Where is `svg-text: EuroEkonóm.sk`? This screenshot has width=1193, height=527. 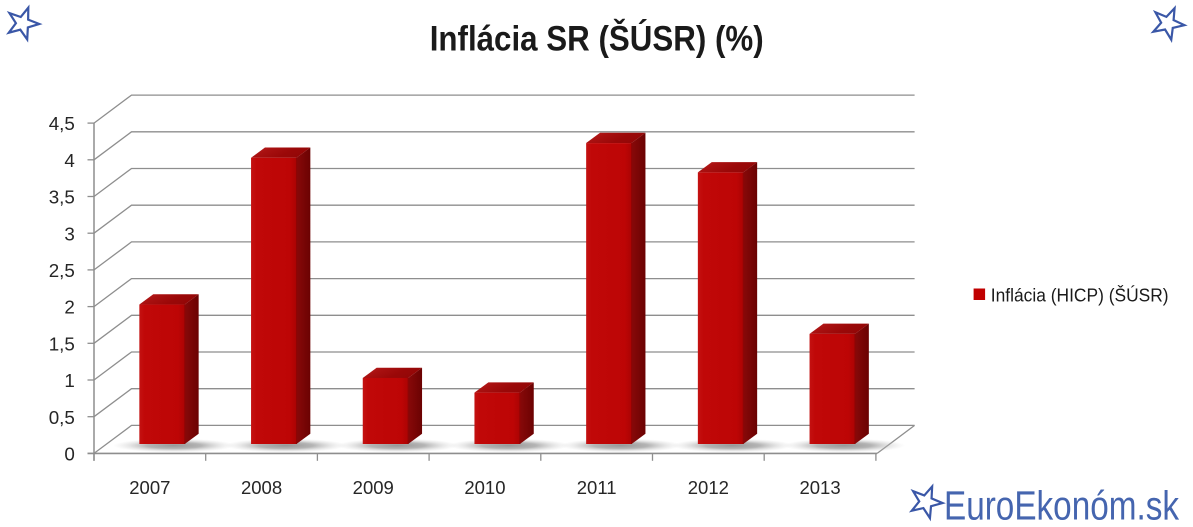
svg-text: EuroEkonóm.sk is located at coordinates (1062, 505).